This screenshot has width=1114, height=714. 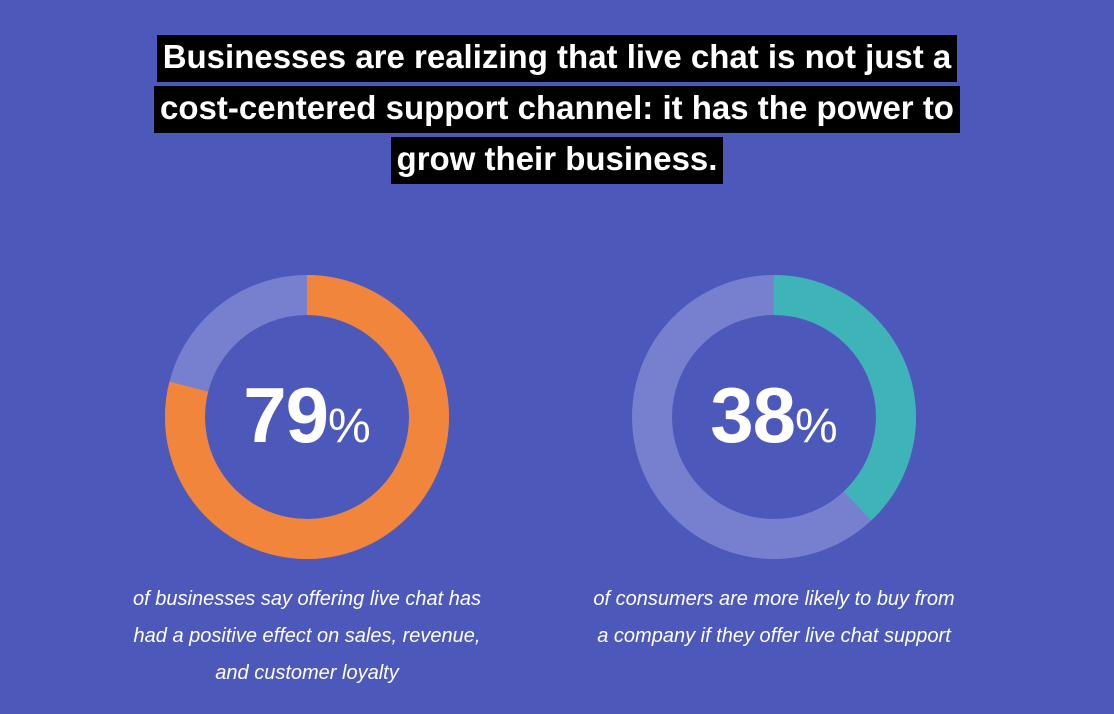 What do you see at coordinates (286, 415) in the screenshot?
I see `stat-number-businesses: 79` at bounding box center [286, 415].